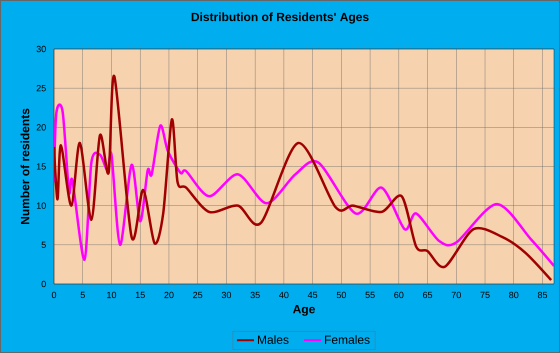 The height and width of the screenshot is (353, 560). Describe the element at coordinates (41, 205) in the screenshot. I see `y-tick-label: 10` at that location.